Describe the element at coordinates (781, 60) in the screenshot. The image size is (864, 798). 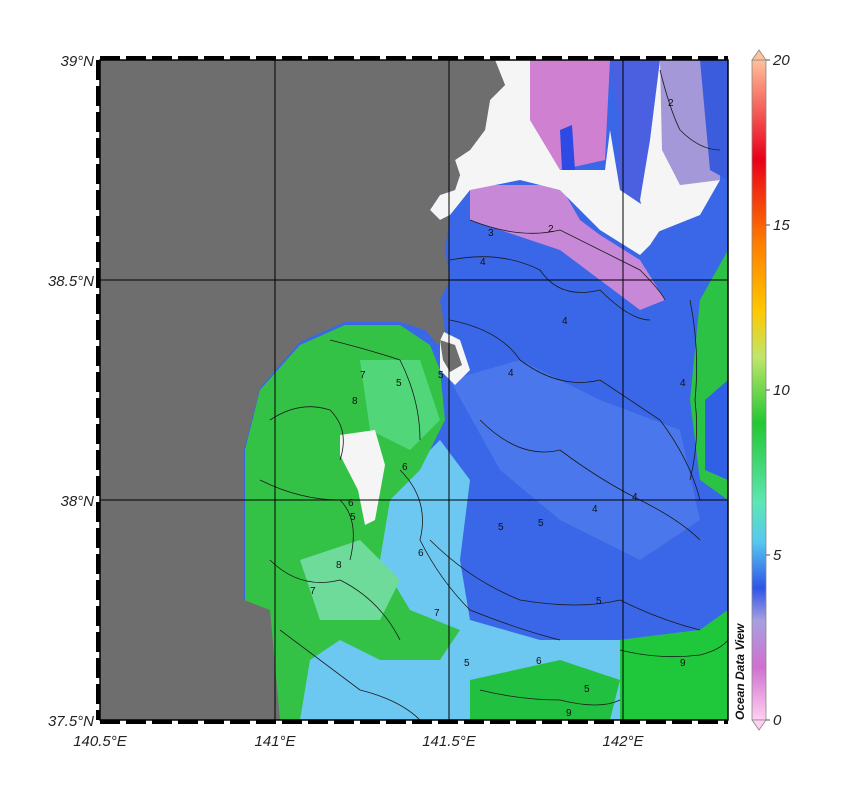
I see `colorbar-tick-label: 20` at that location.